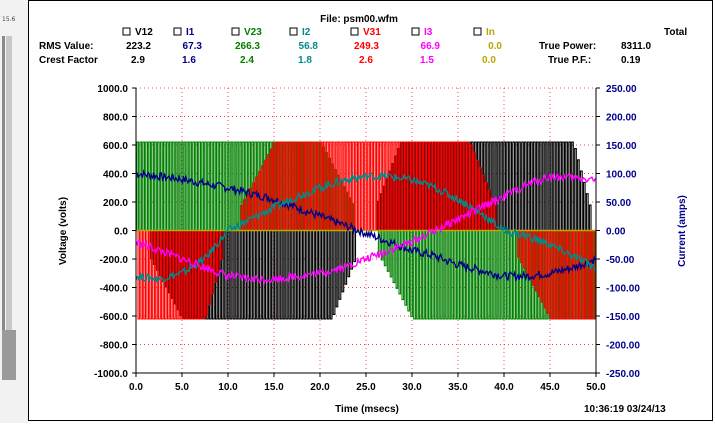 The image size is (715, 425). Describe the element at coordinates (228, 387) in the screenshot. I see `x-tick-label: 10.0` at that location.